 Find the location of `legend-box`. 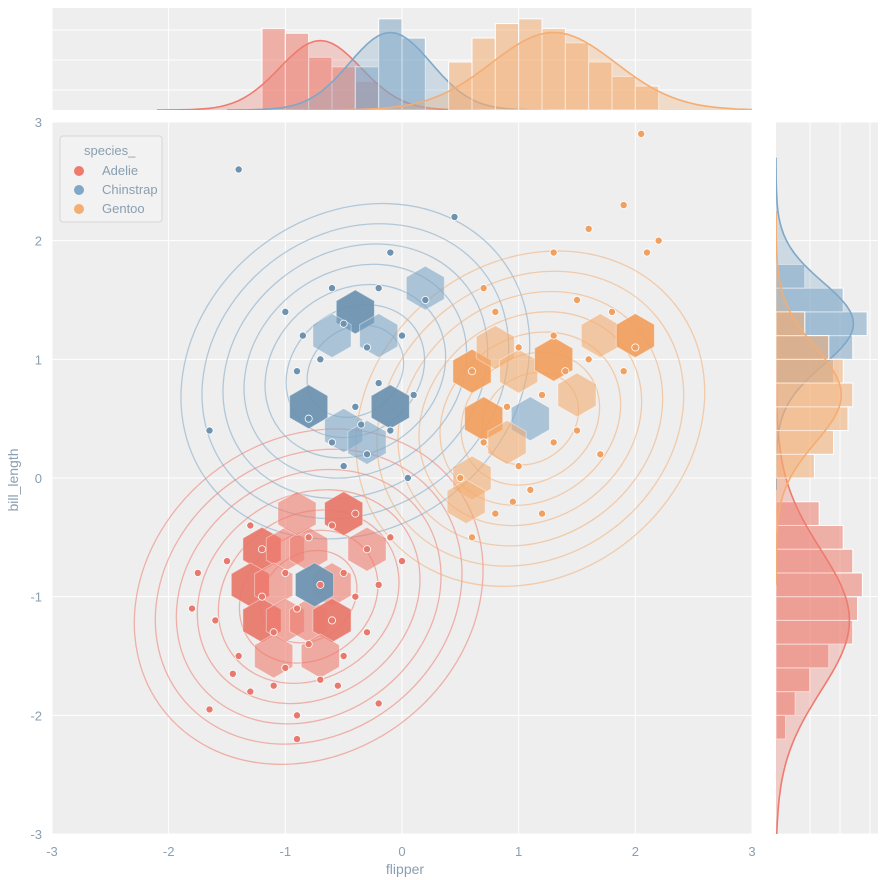

legend-box is located at coordinates (111, 179).